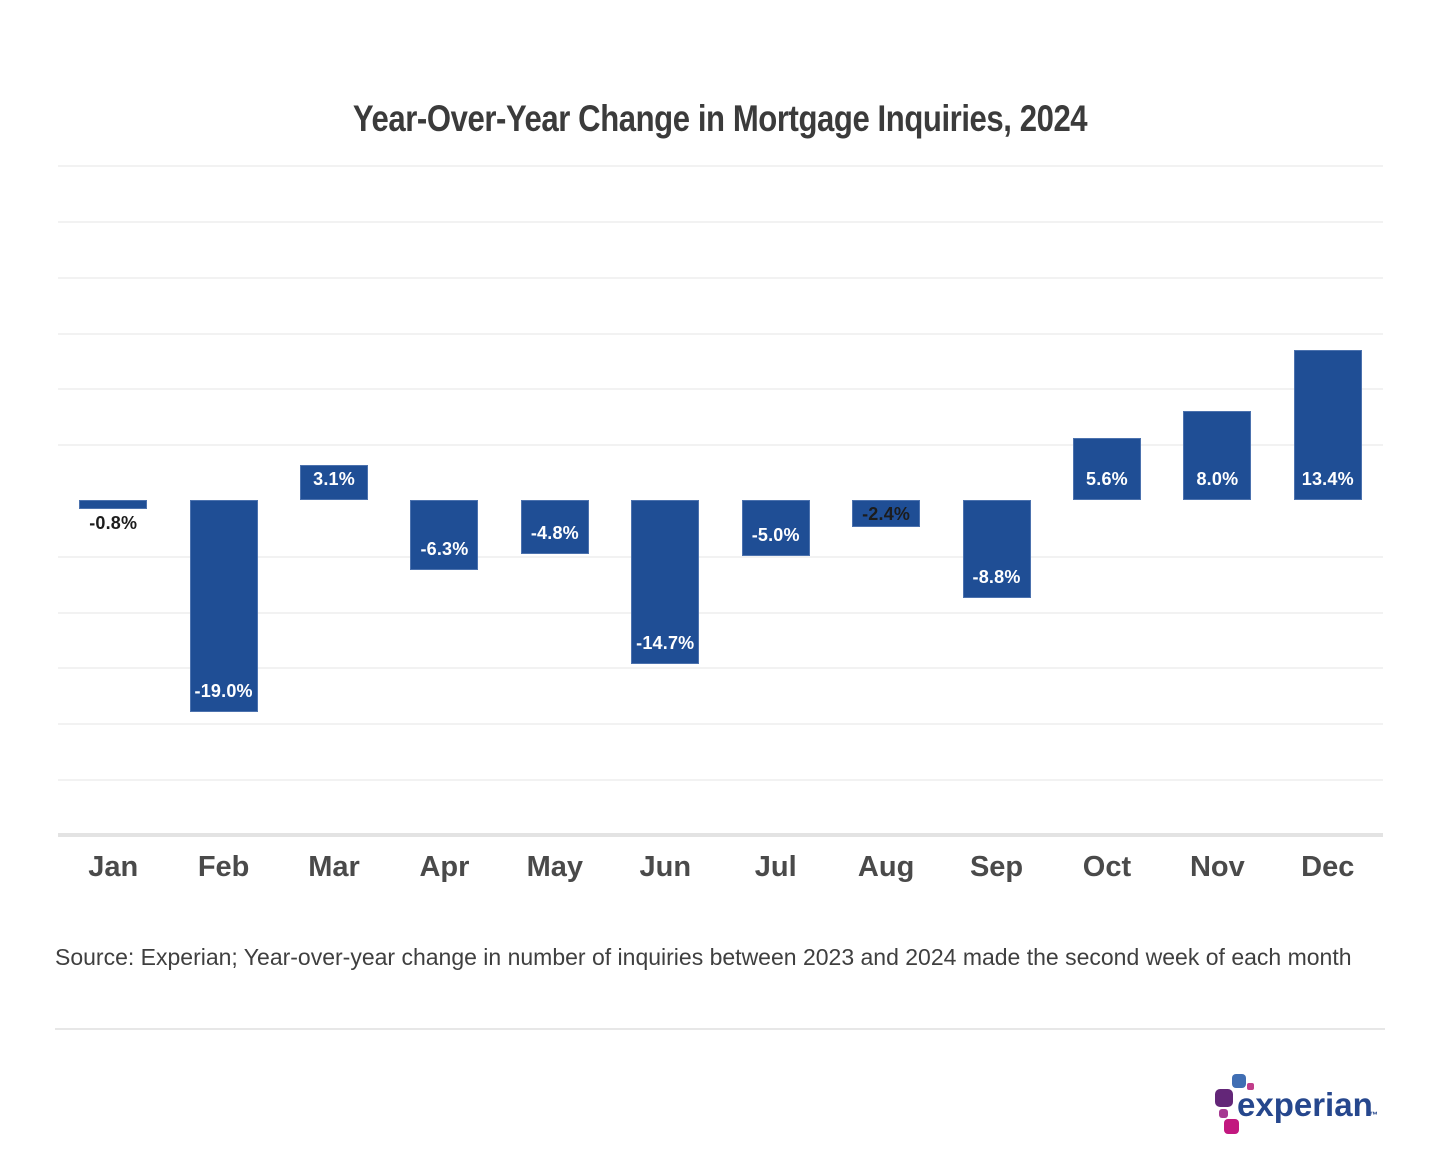  I want to click on bar-oct, so click(1106, 468).